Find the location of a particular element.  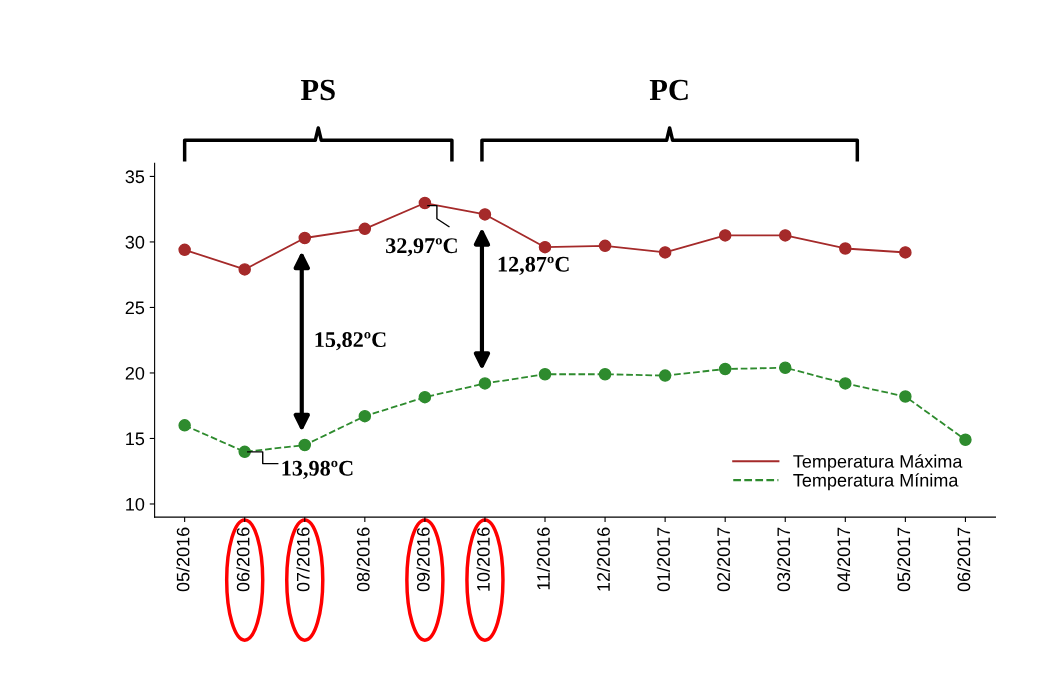

y-tick-label: 20 is located at coordinates (135, 373).